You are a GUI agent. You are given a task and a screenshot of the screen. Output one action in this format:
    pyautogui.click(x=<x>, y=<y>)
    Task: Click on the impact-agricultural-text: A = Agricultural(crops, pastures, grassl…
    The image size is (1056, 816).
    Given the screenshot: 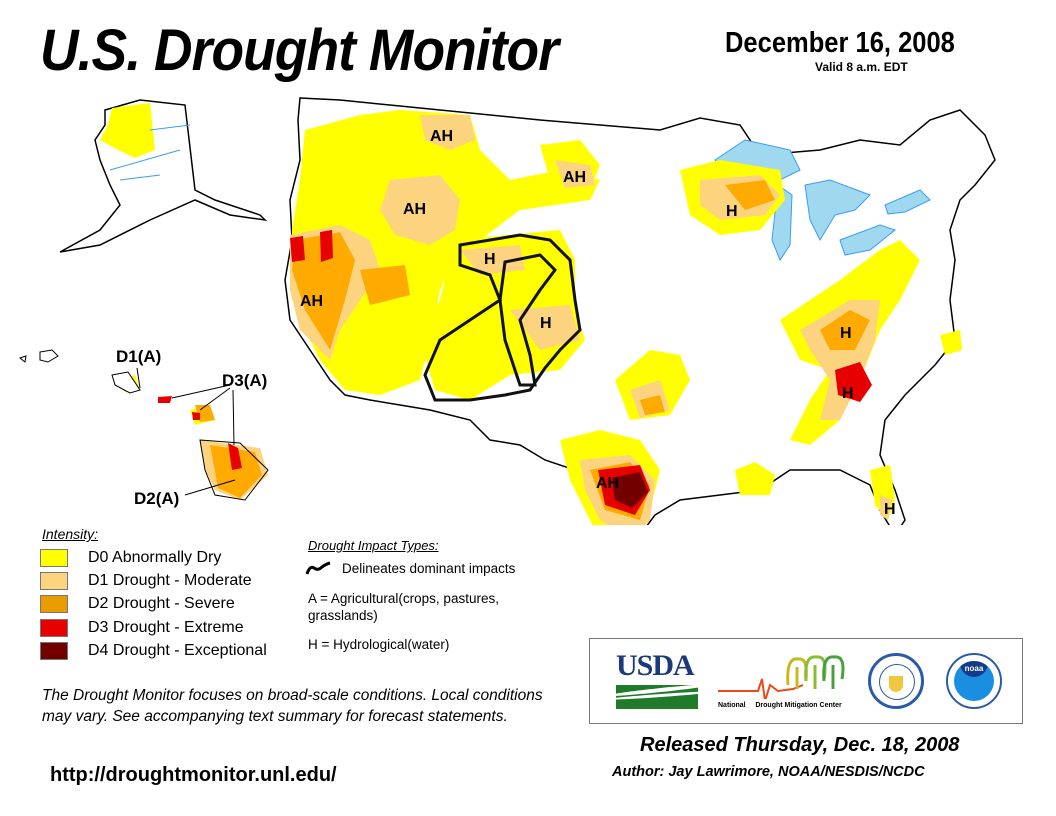 What is the action you would take?
    pyautogui.click(x=403, y=607)
    